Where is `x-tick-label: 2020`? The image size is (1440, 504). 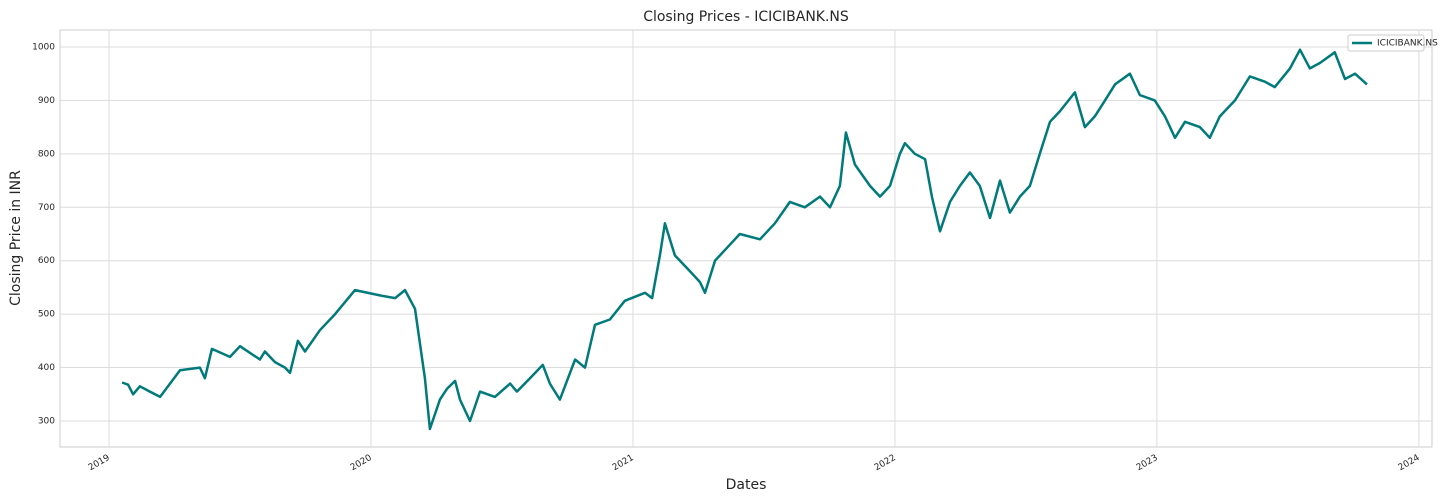 x-tick-label: 2020 is located at coordinates (361, 463).